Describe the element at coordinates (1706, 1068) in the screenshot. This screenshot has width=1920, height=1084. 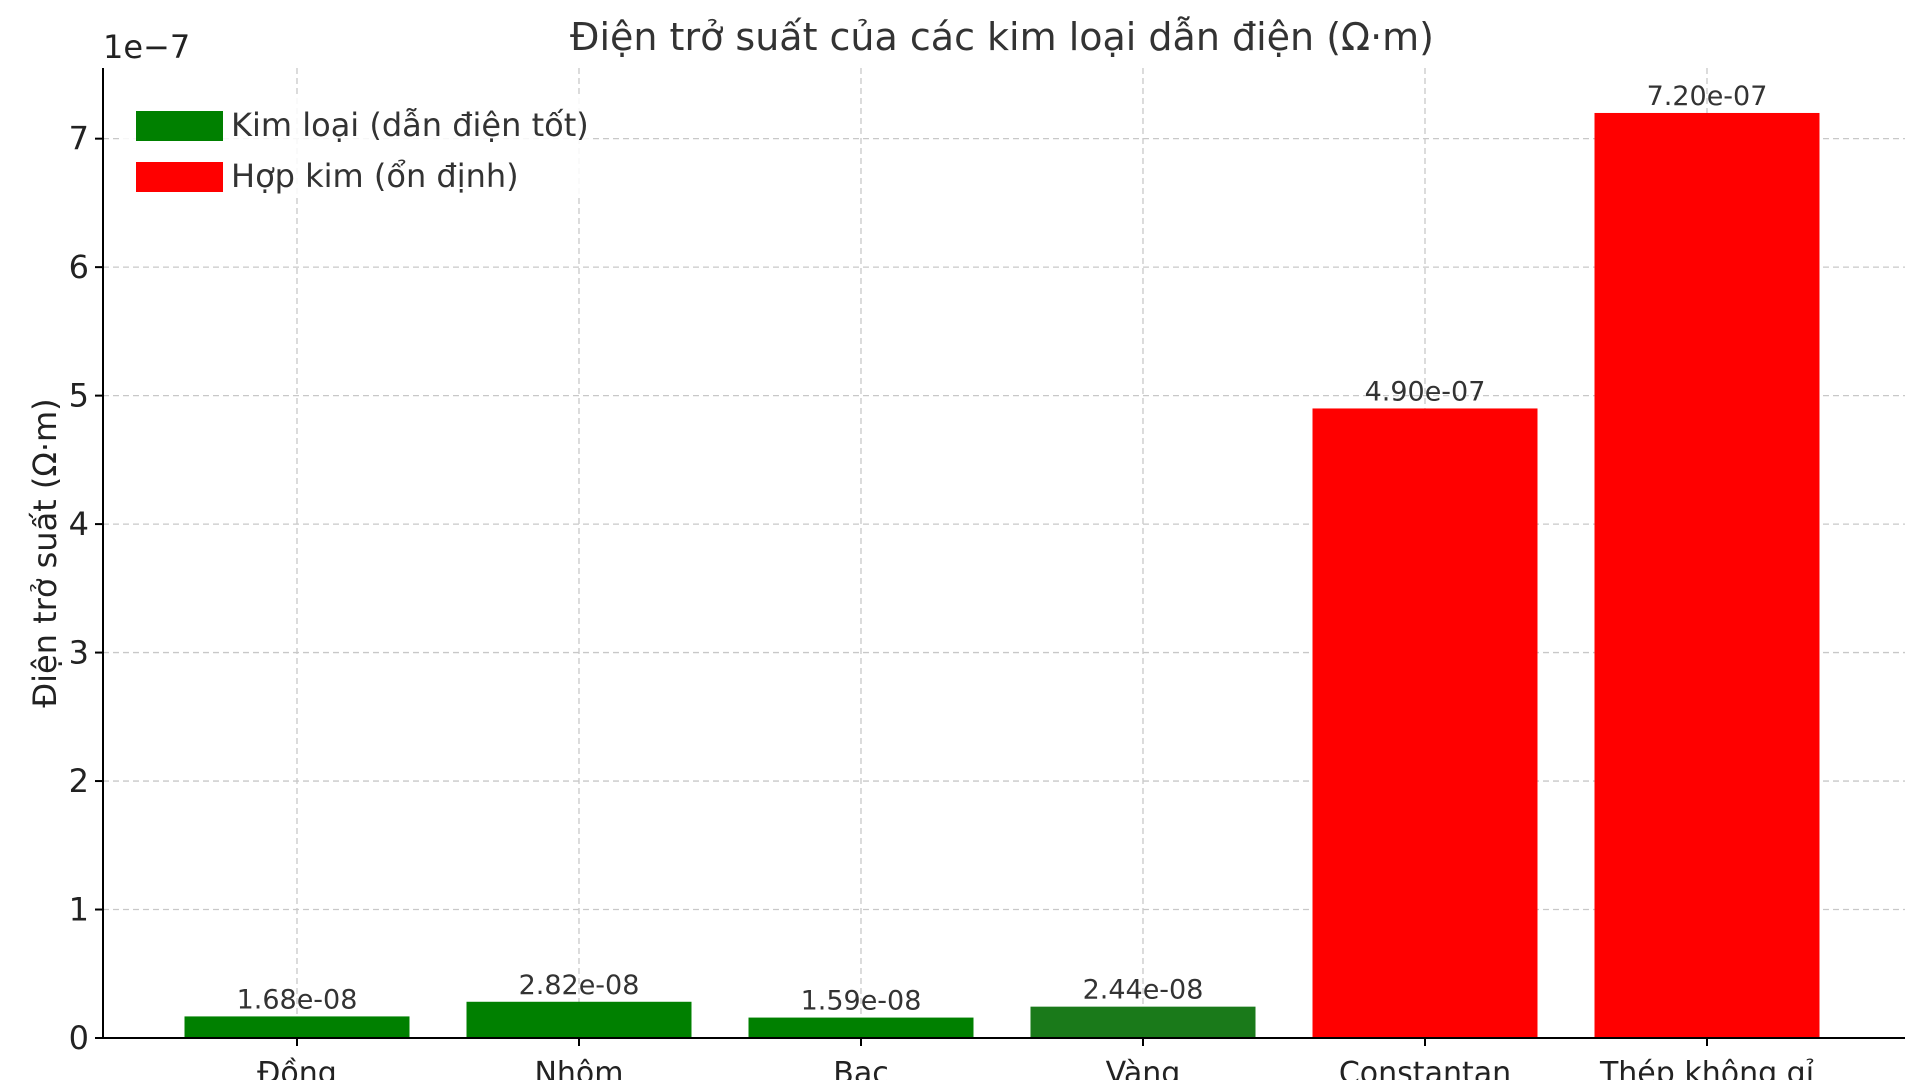
I see `x-tick-label: Thép không gỉ` at that location.